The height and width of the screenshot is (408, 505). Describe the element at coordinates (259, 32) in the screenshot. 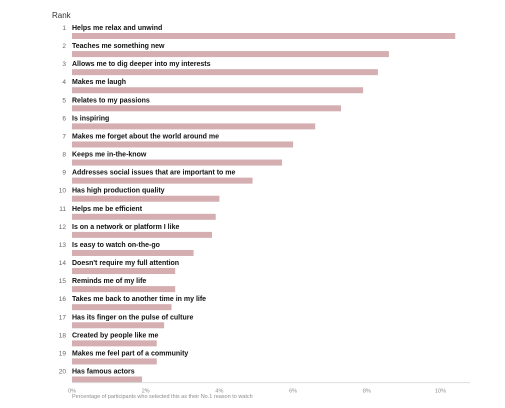

I see `bar-row: 1 Helps me relax and unwind` at that location.